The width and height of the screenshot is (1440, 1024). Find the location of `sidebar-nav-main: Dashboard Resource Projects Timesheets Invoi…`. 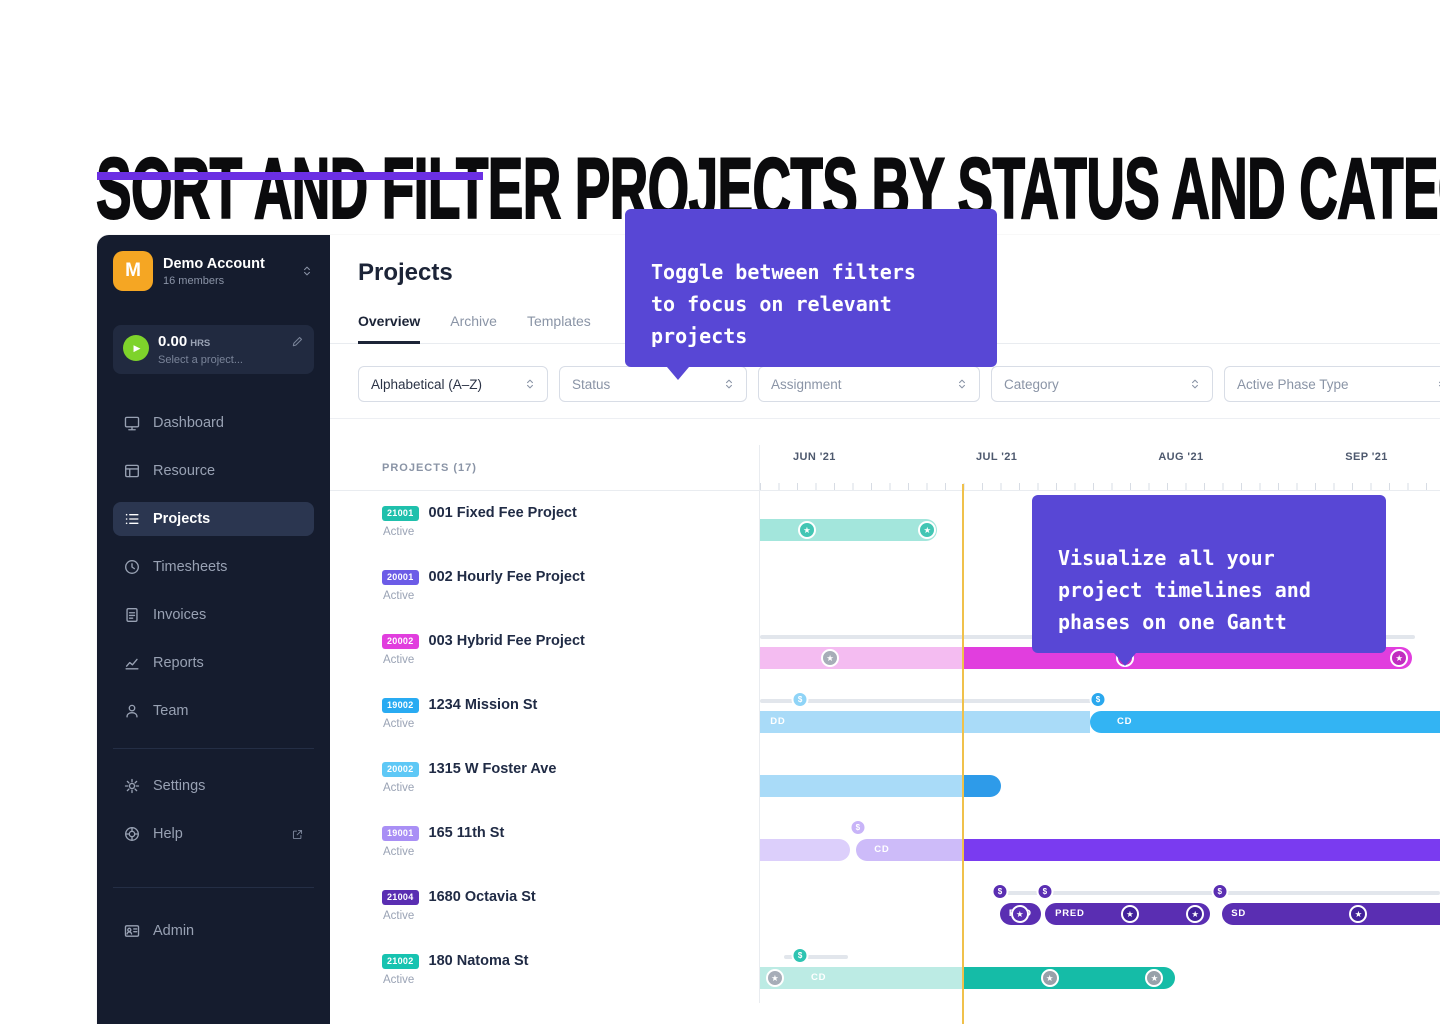

sidebar-nav-main: Dashboard Resource Projects Timesheets Invoi… is located at coordinates (213, 567).